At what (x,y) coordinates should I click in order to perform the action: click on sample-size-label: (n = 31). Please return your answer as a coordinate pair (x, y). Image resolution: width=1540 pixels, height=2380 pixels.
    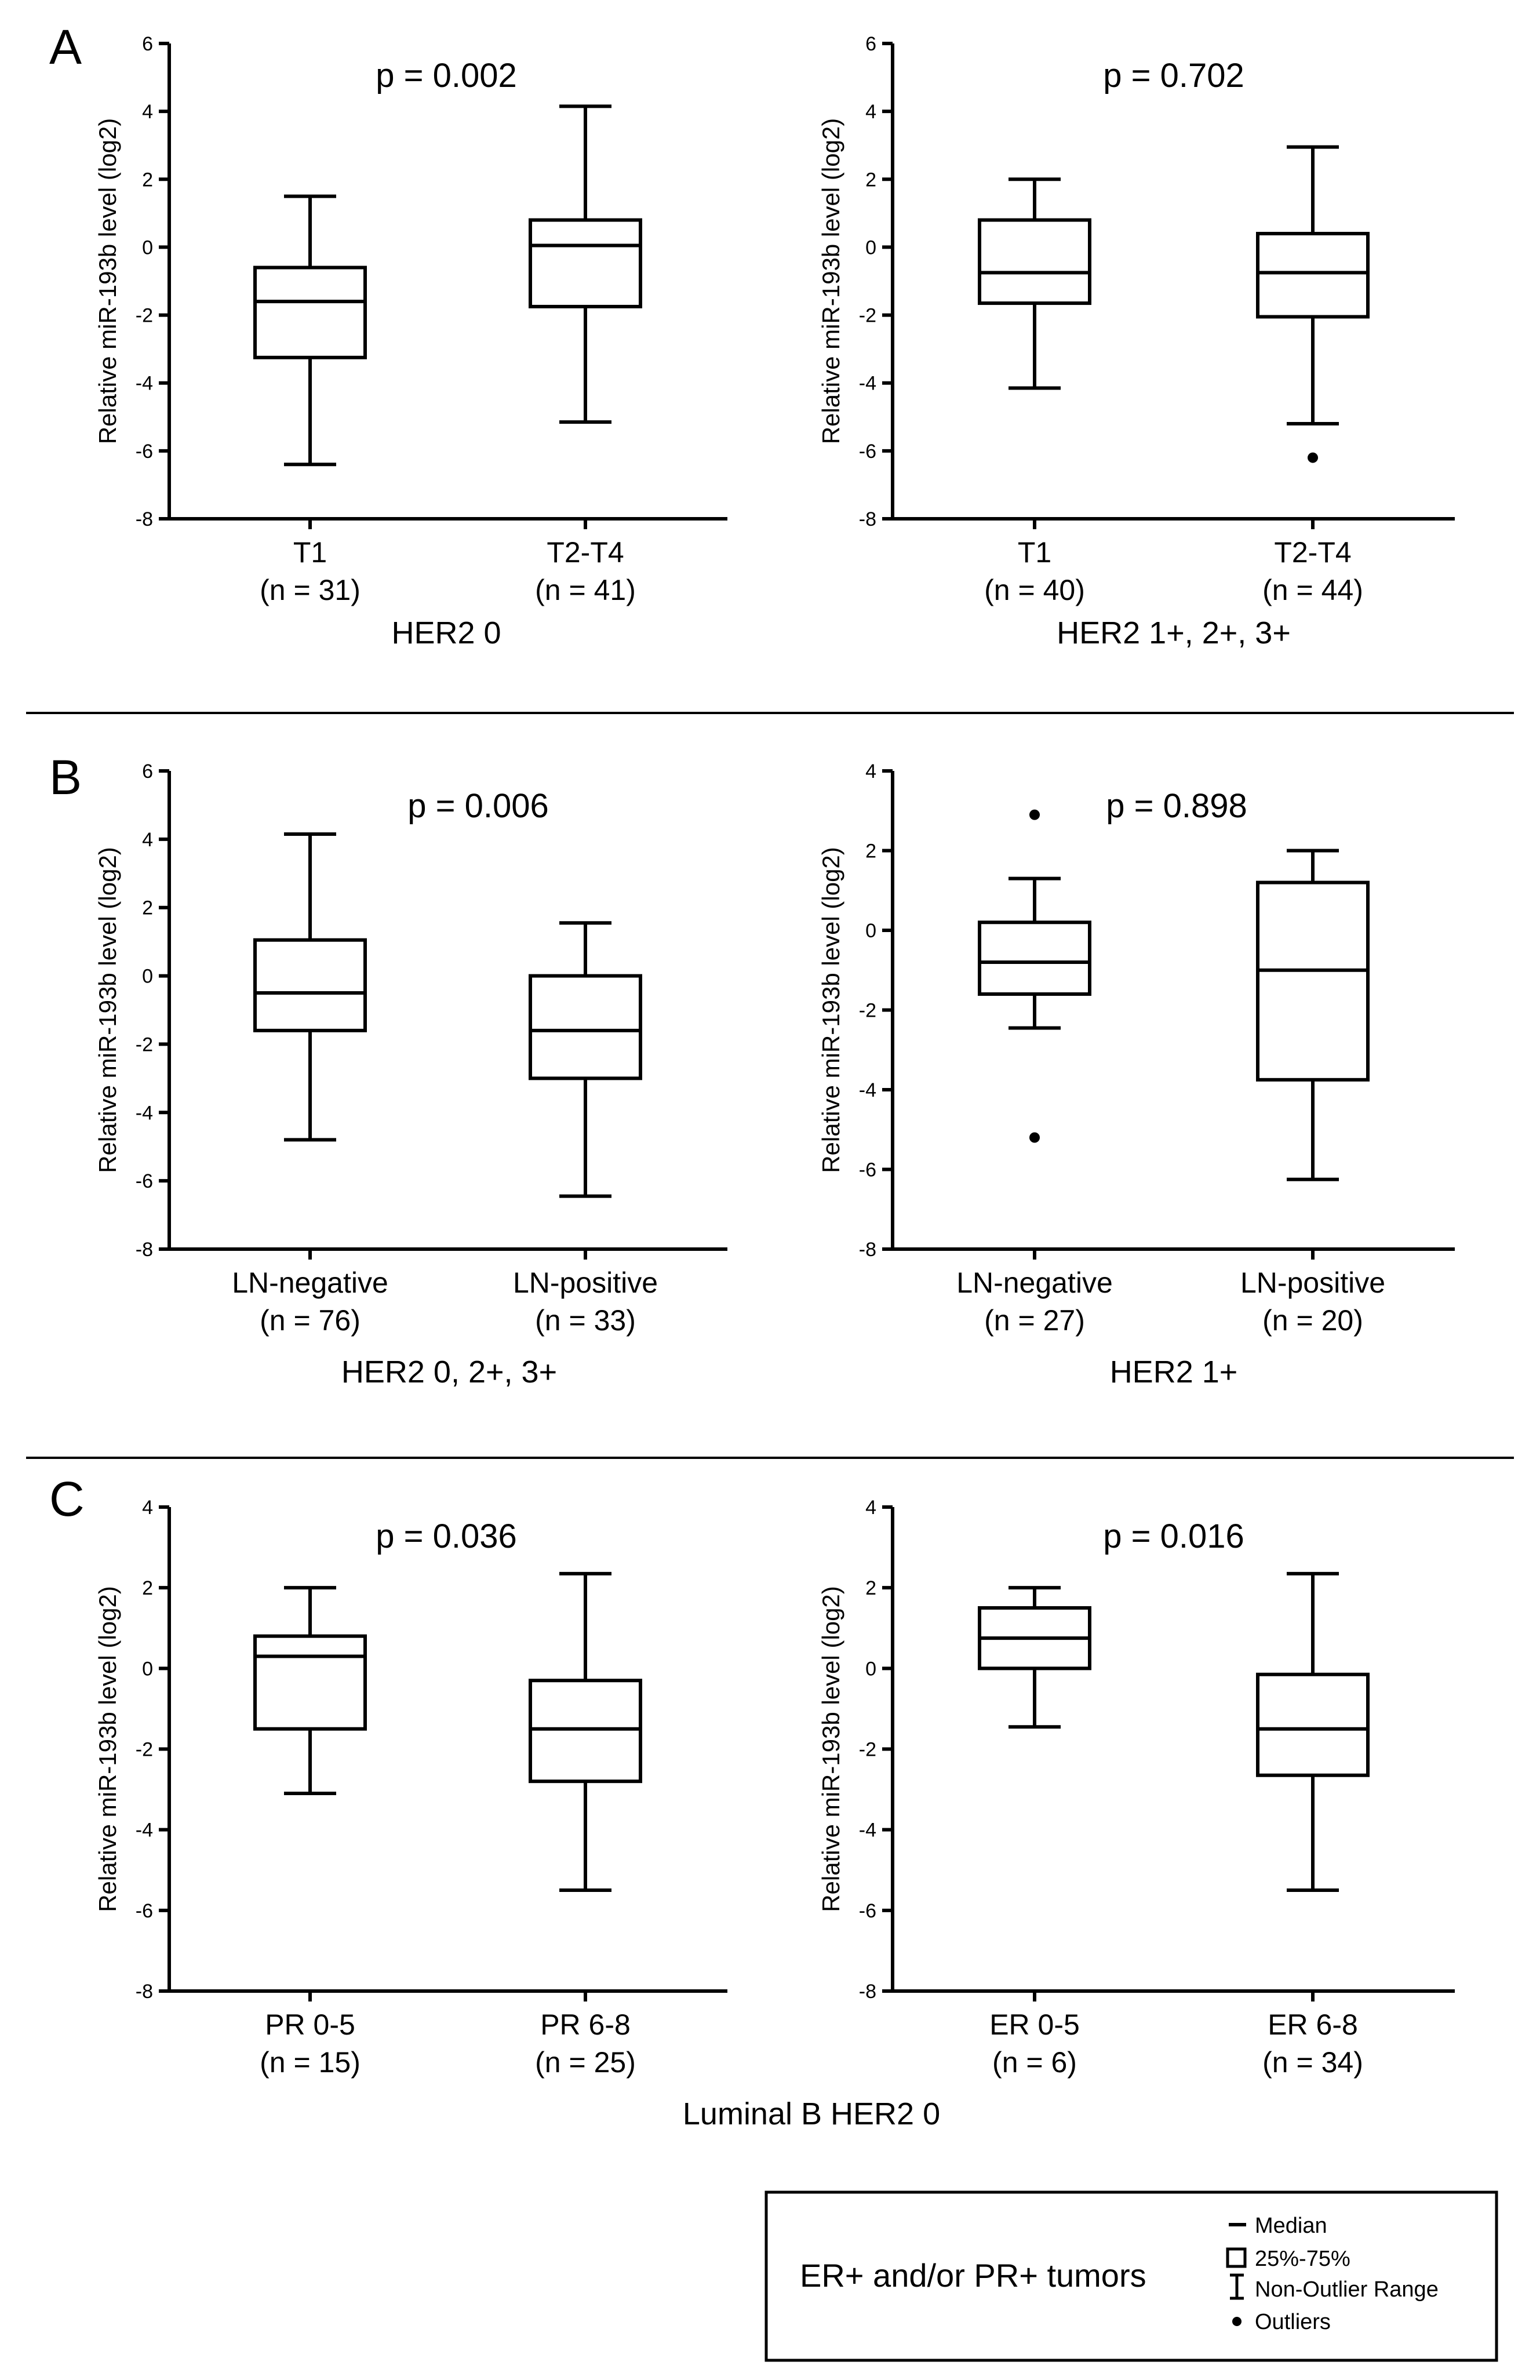
    Looking at the image, I should click on (310, 590).